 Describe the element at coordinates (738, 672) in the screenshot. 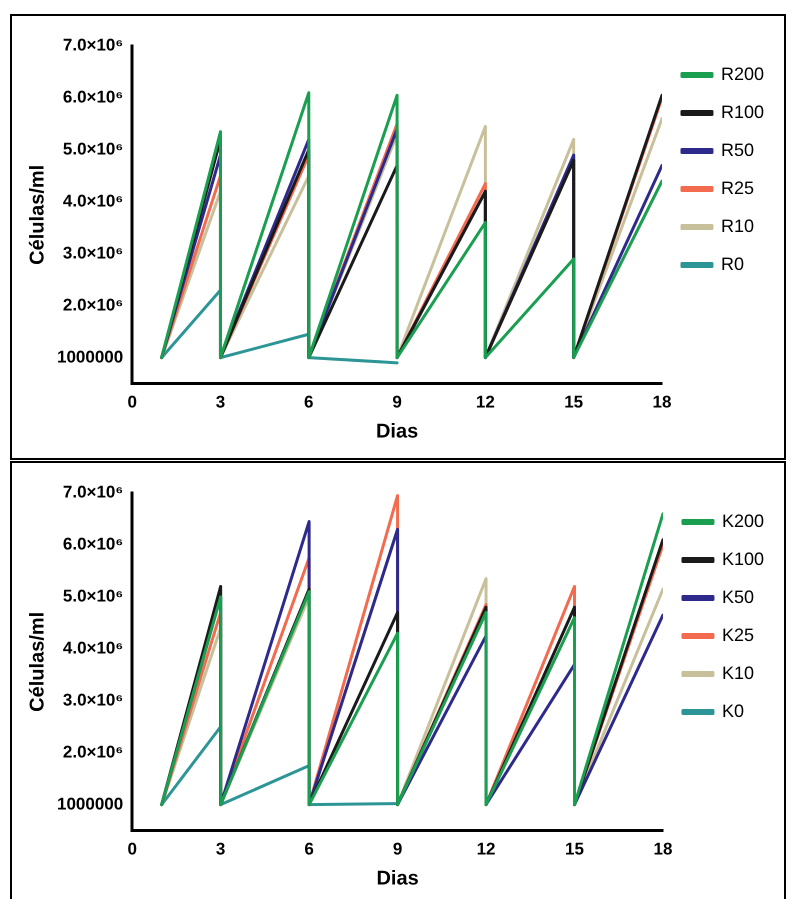

I see `legend-label: K10` at that location.